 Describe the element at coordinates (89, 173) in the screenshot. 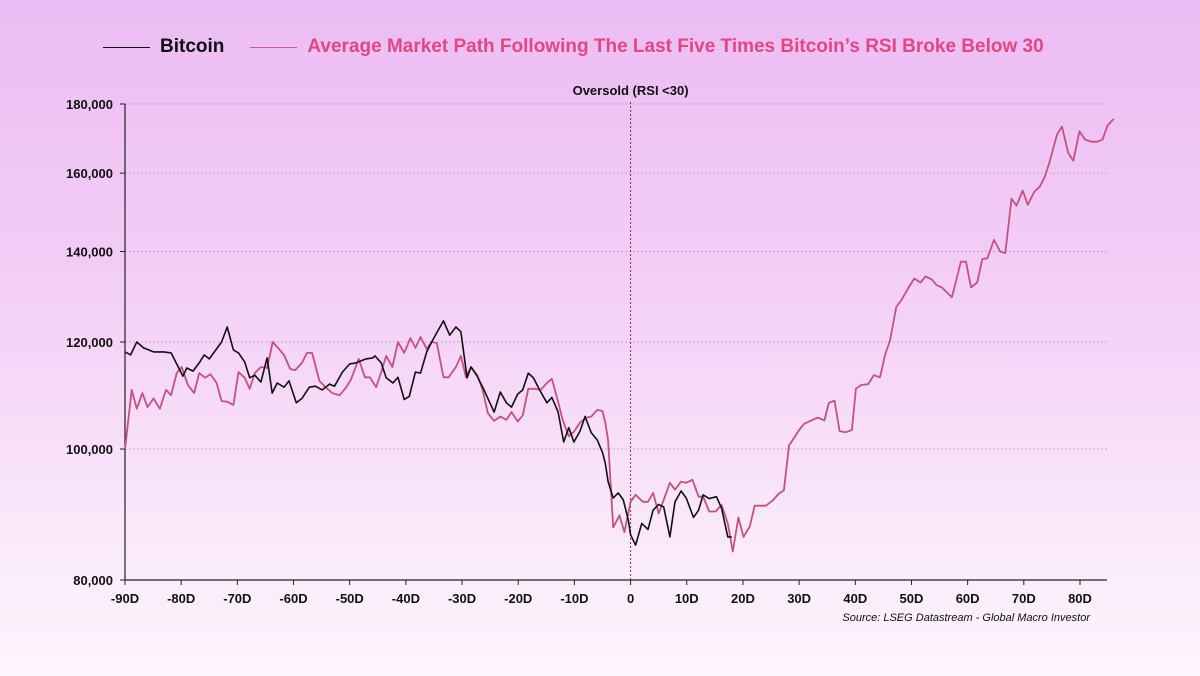

I see `y-tick-label: 160,000` at that location.